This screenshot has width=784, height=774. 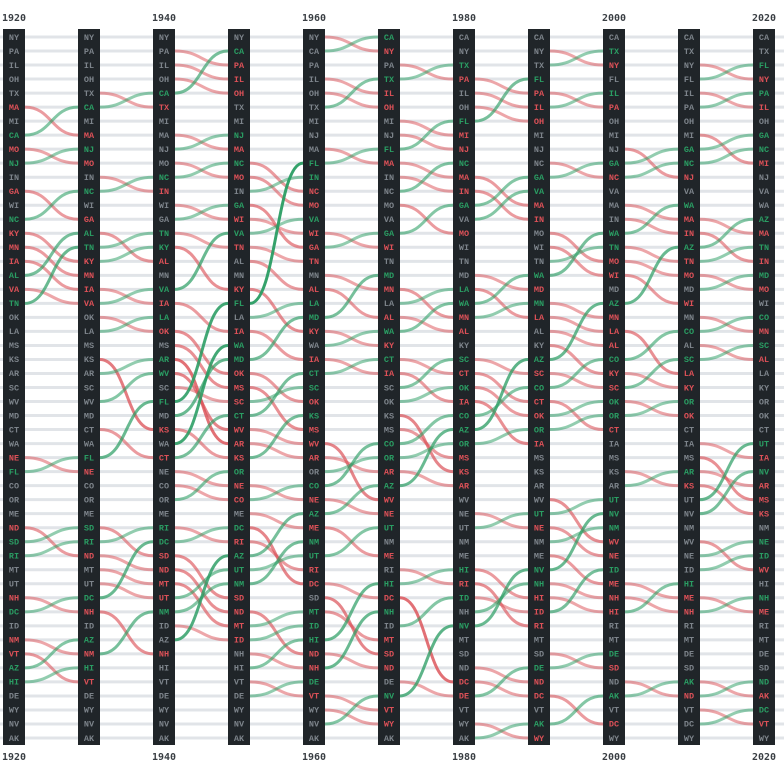 What do you see at coordinates (689, 500) in the screenshot?
I see `state-label: UT` at bounding box center [689, 500].